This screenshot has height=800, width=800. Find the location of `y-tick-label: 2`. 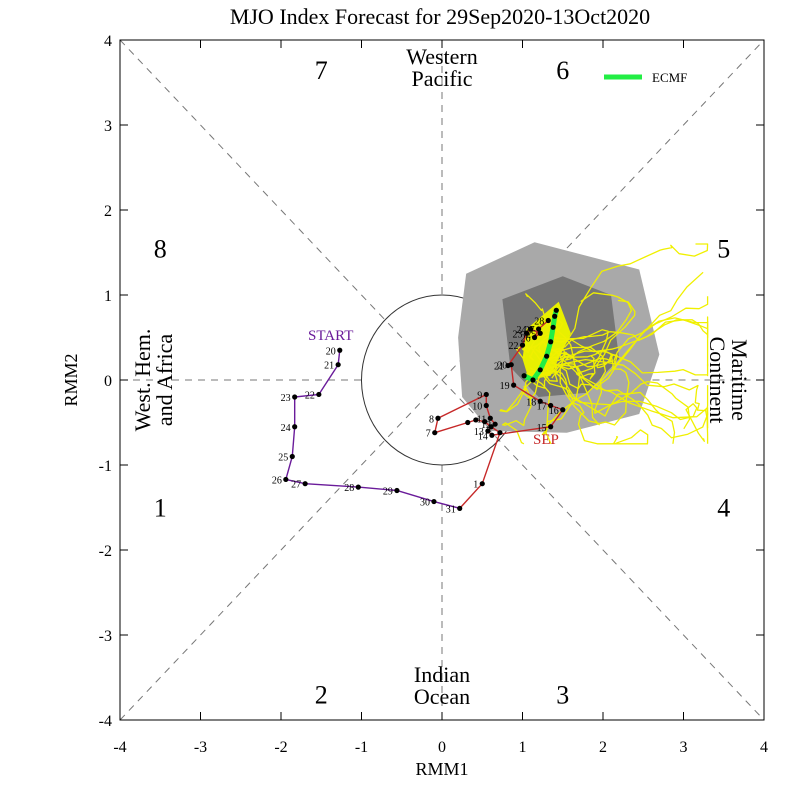

y-tick-label: 2 is located at coordinates (108, 211).